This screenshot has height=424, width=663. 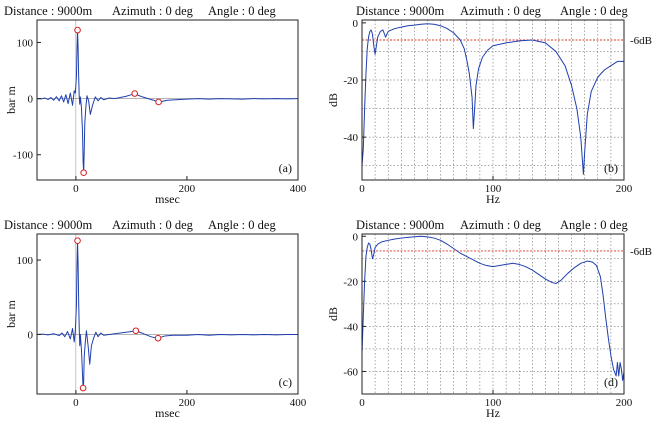 I want to click on panel-label: (c), so click(x=285, y=382).